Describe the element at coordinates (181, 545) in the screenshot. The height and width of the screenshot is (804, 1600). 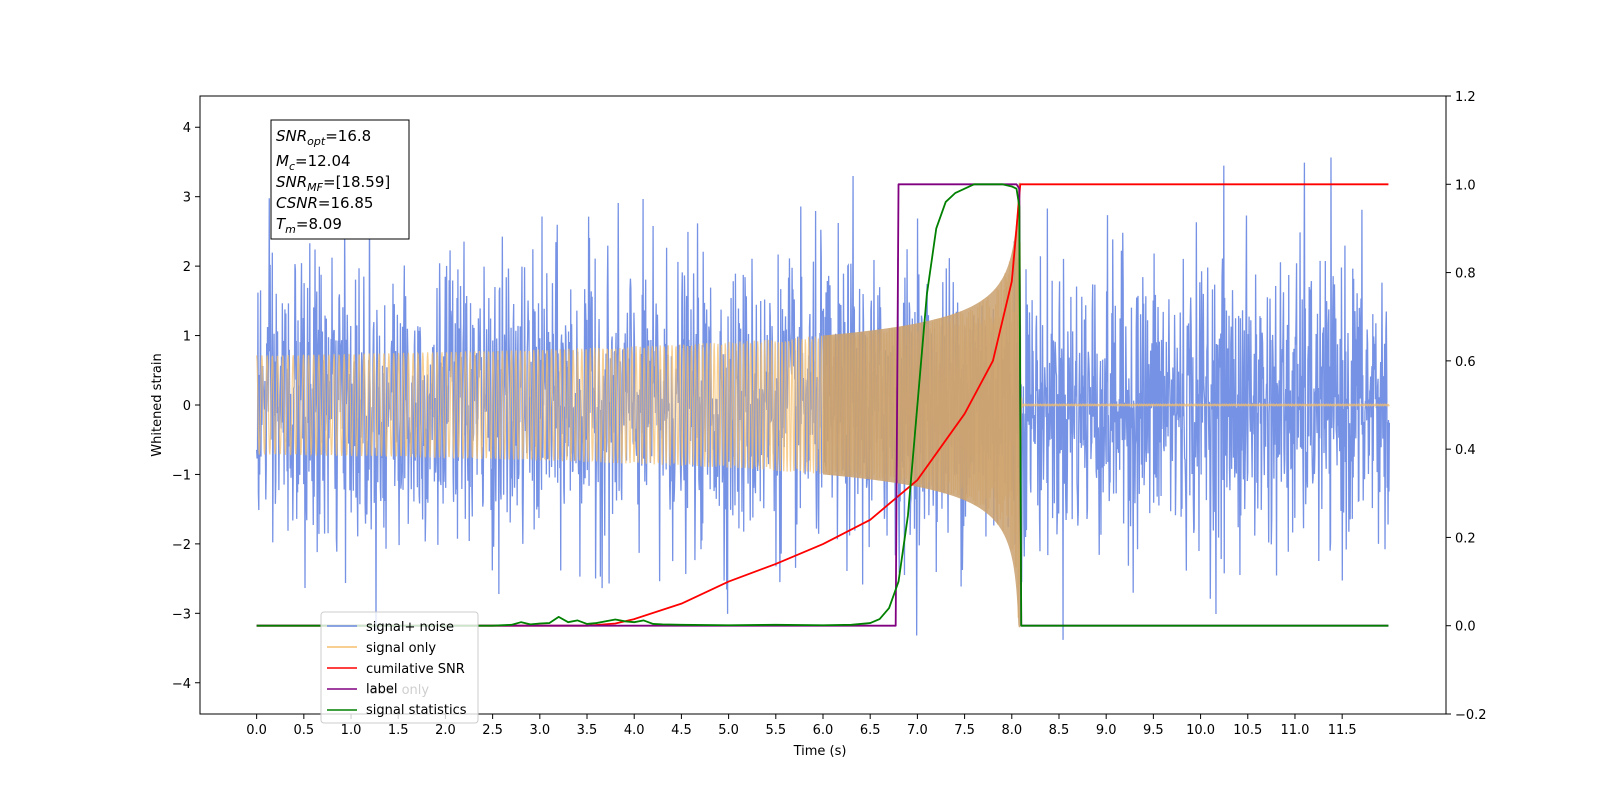
I see `y-left-tick-label: −2` at that location.